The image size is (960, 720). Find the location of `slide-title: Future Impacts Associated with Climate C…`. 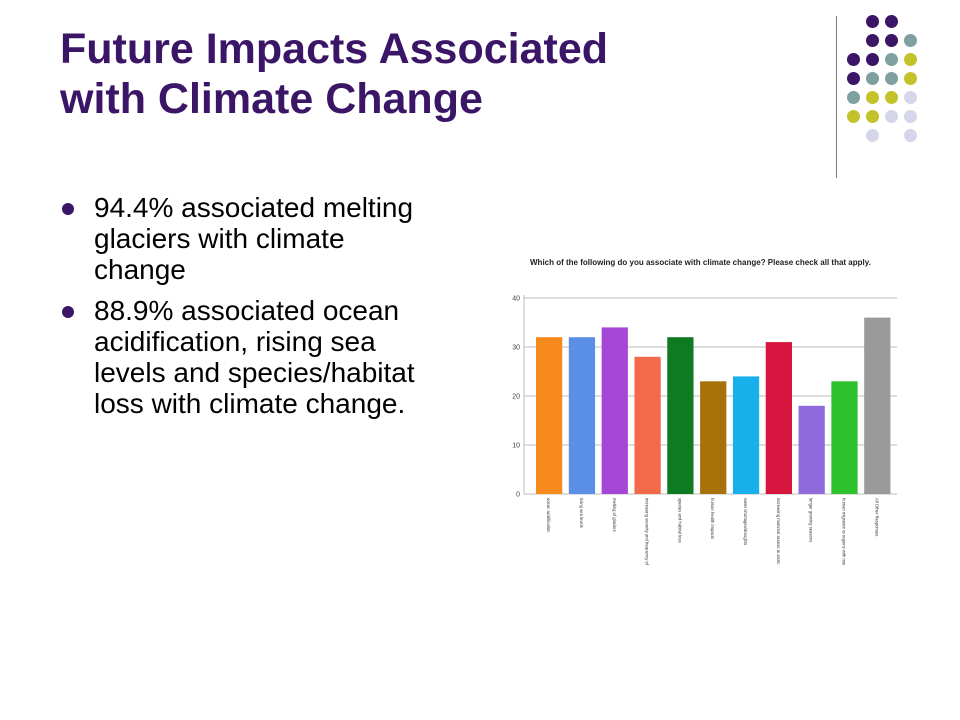

slide-title: Future Impacts Associated with Climate C… is located at coordinates (420, 74).